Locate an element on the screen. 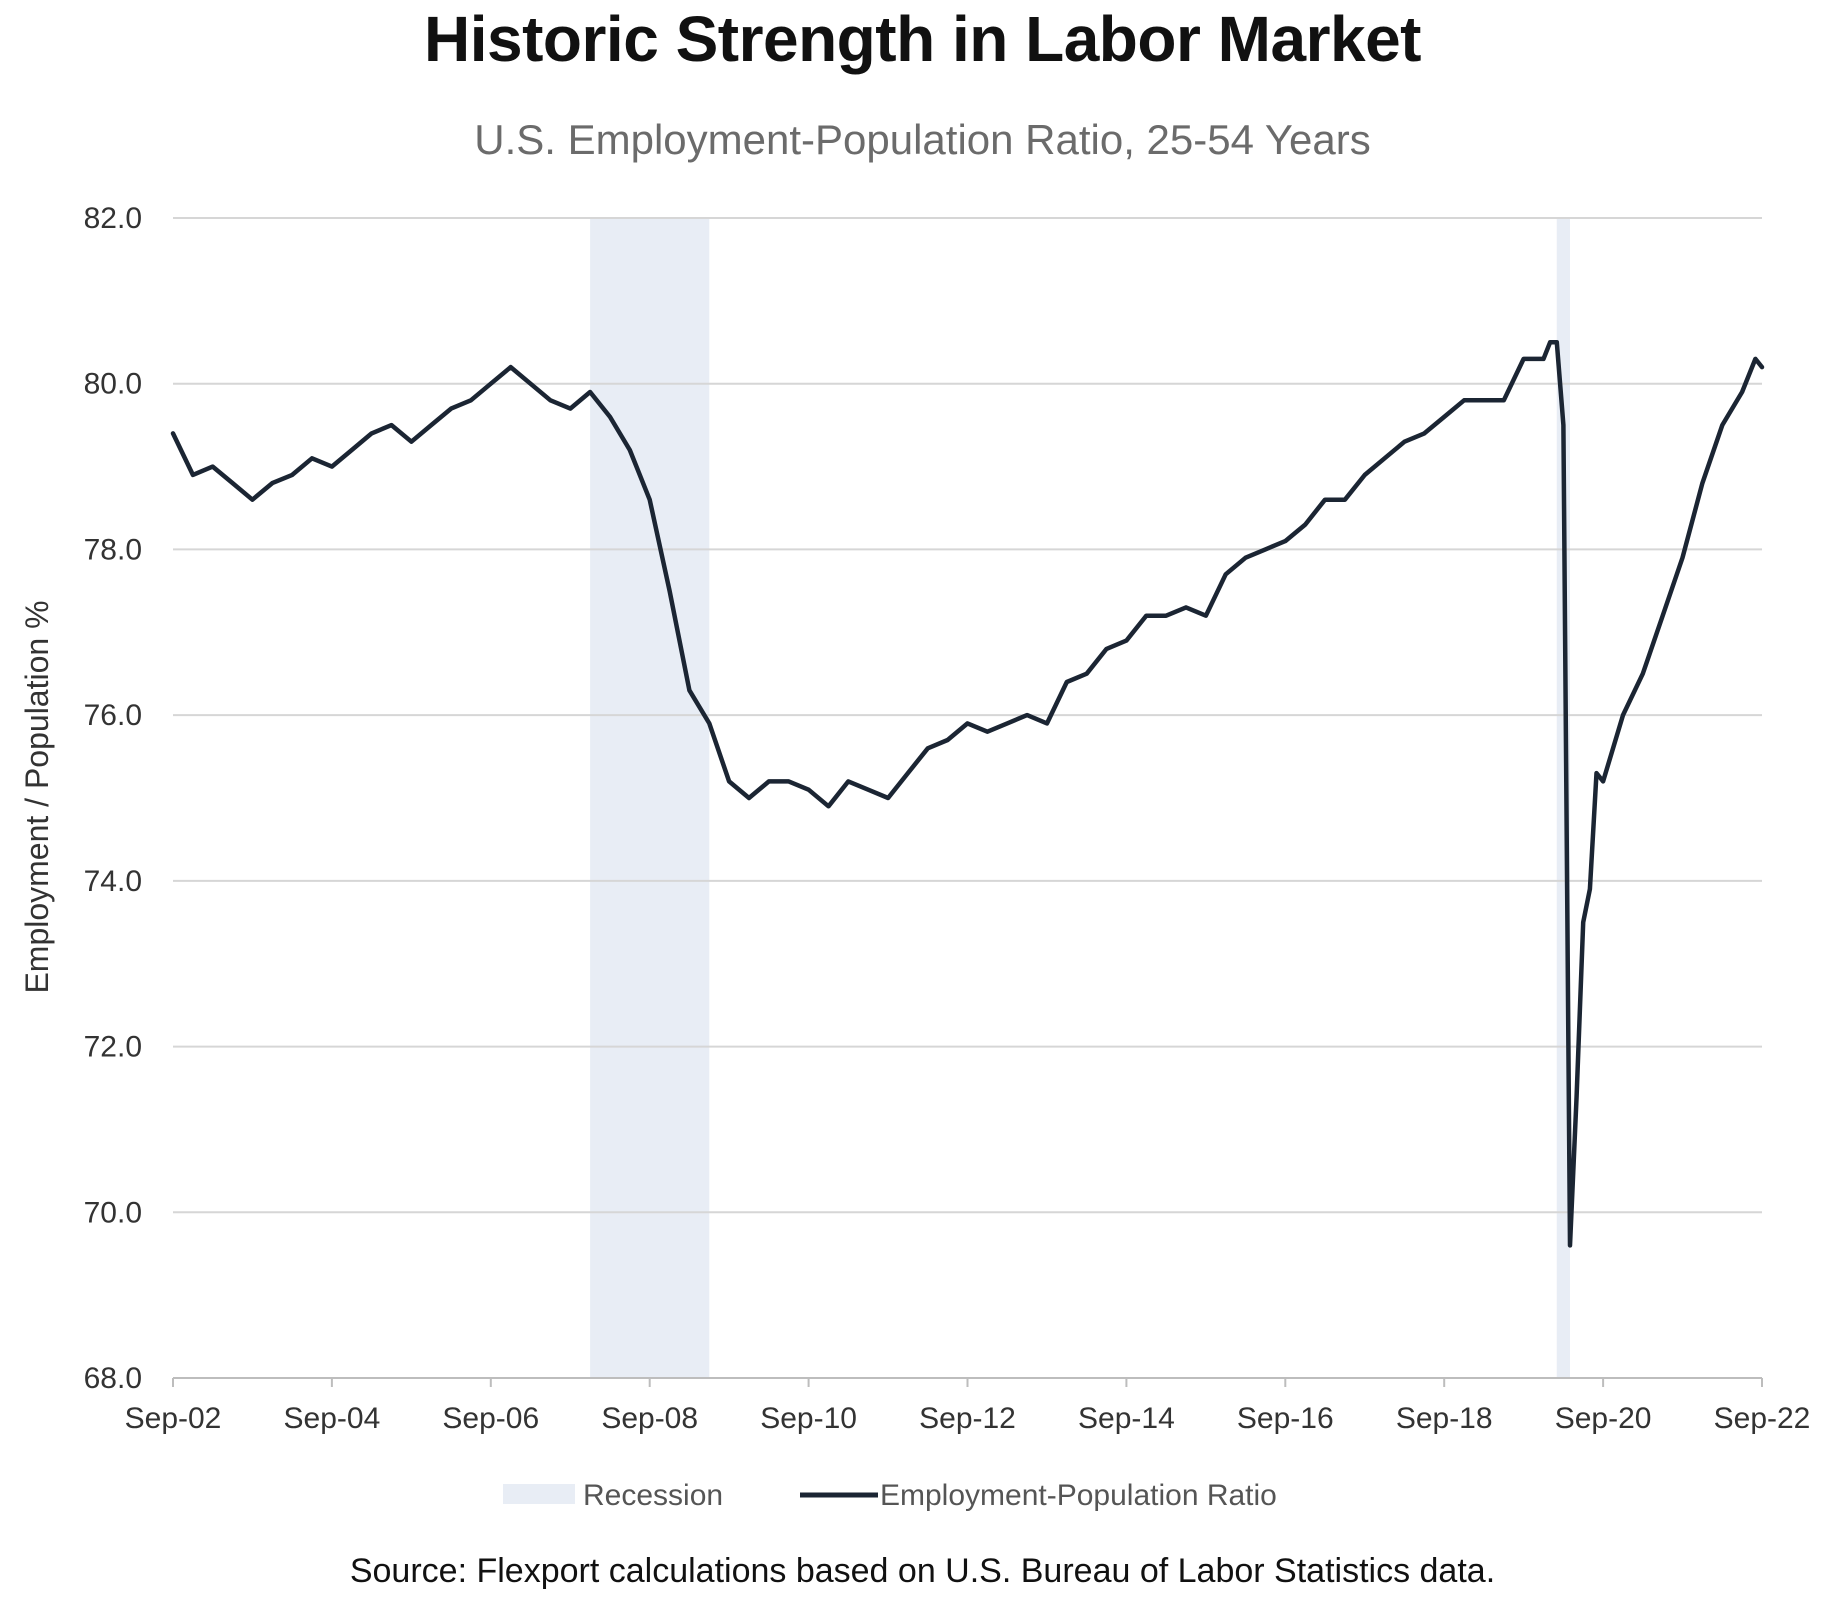 The height and width of the screenshot is (1598, 1845). x-tick-label: Sep-14 is located at coordinates (1126, 1418).